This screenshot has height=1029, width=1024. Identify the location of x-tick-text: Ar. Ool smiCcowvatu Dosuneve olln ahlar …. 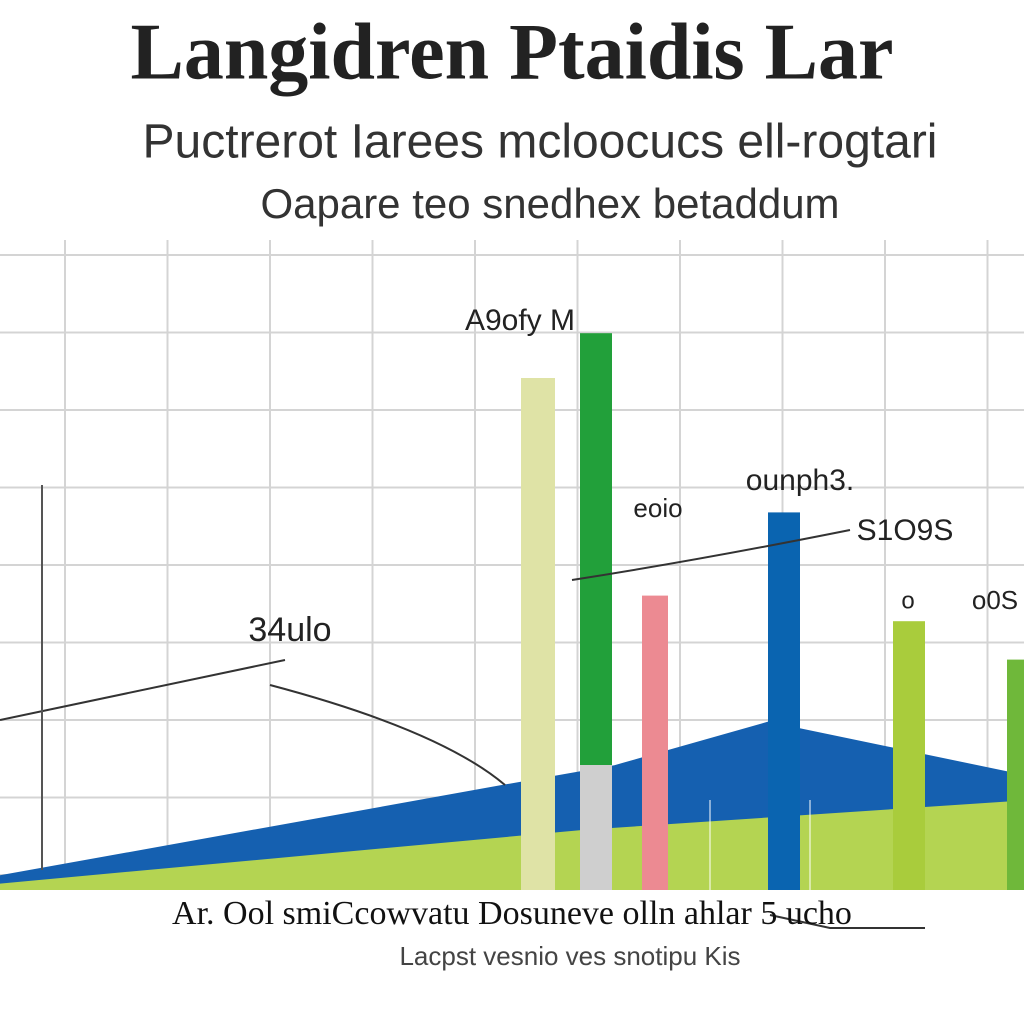
(512, 913).